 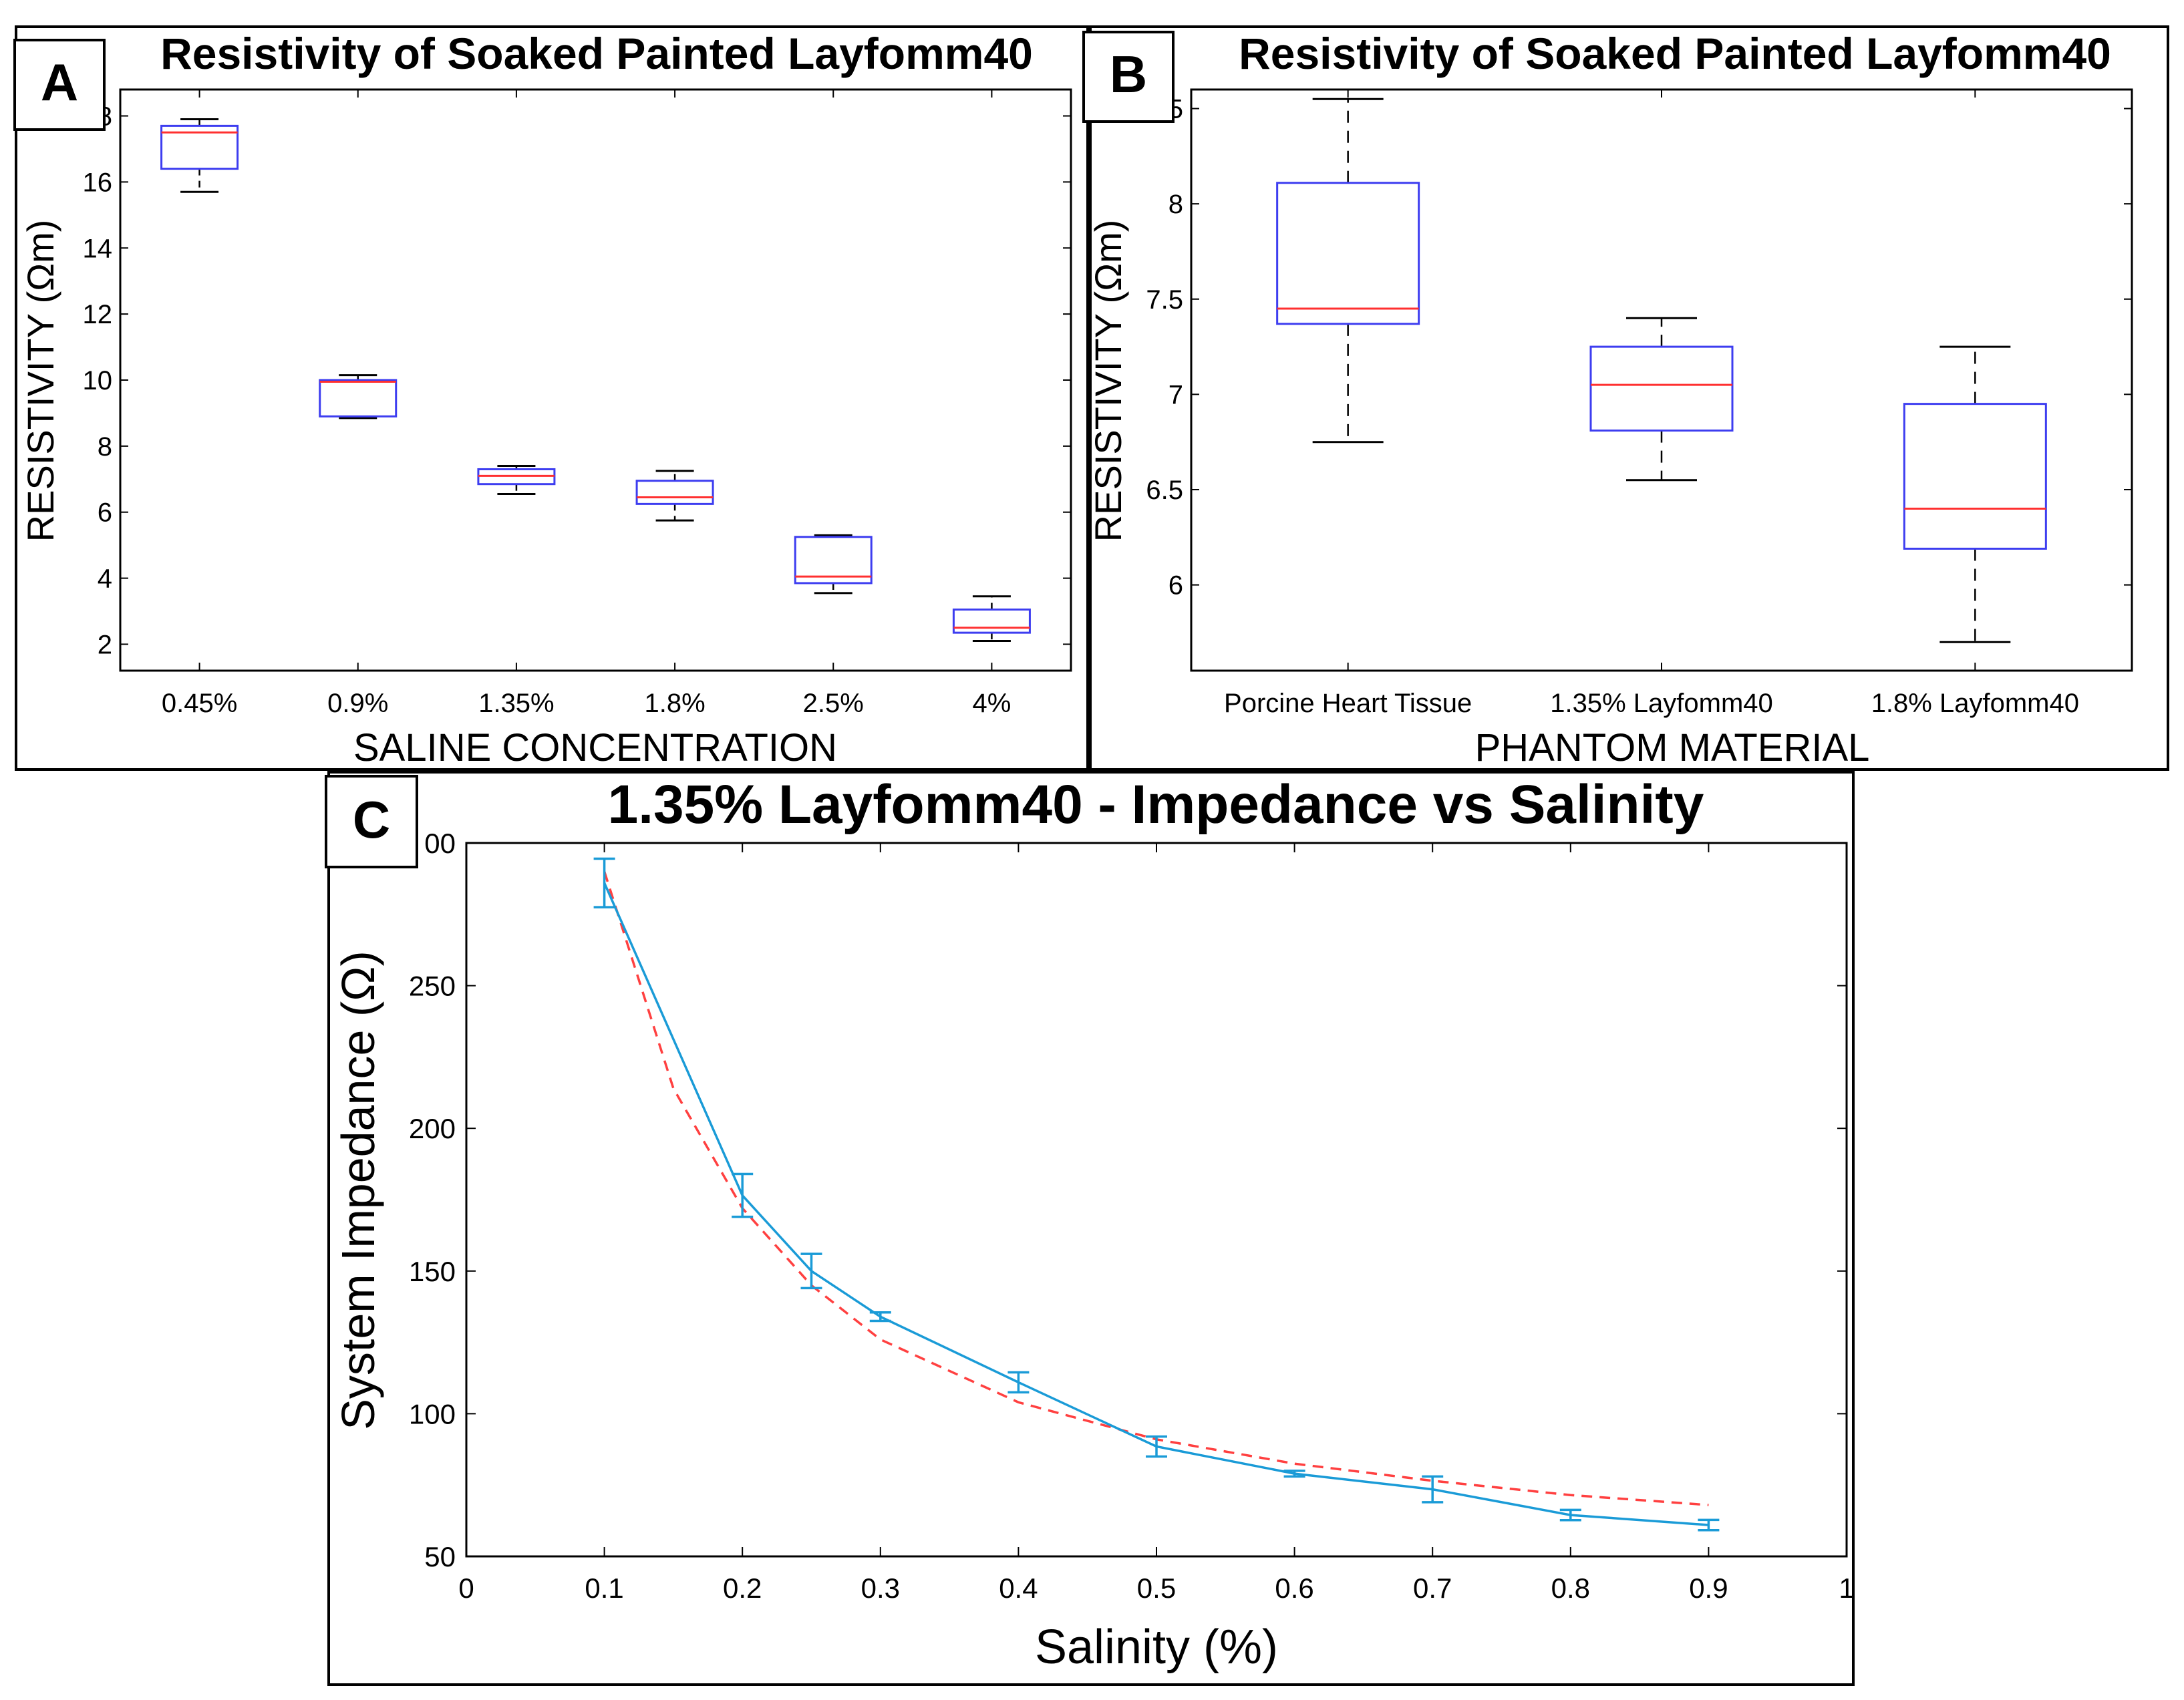 I want to click on panel-b-y-ticks: 66.577.588.5, so click(x=1639, y=348).